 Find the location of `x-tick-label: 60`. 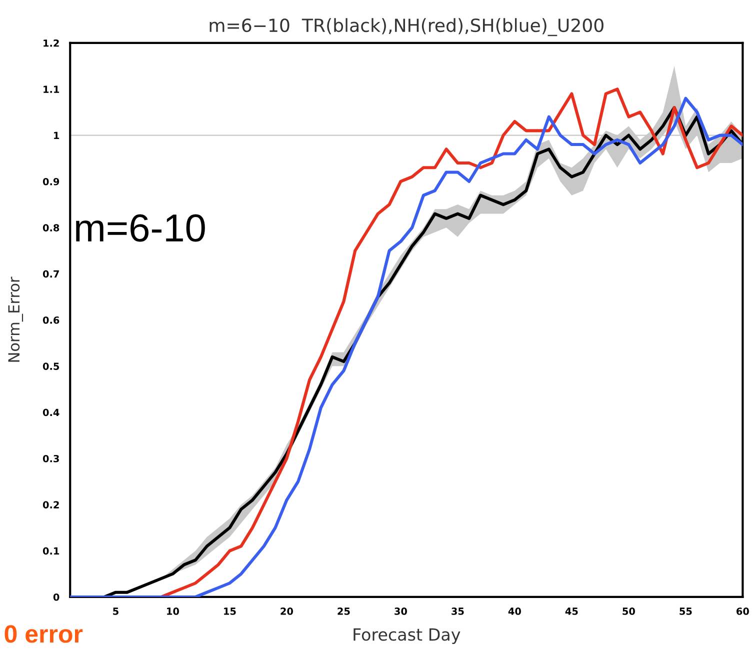

x-tick-label: 60 is located at coordinates (742, 611).